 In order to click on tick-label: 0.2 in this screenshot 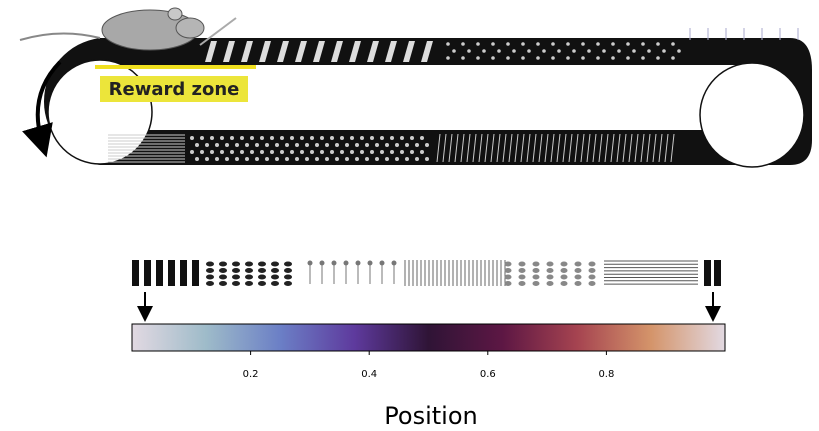, I will do `click(251, 374)`.